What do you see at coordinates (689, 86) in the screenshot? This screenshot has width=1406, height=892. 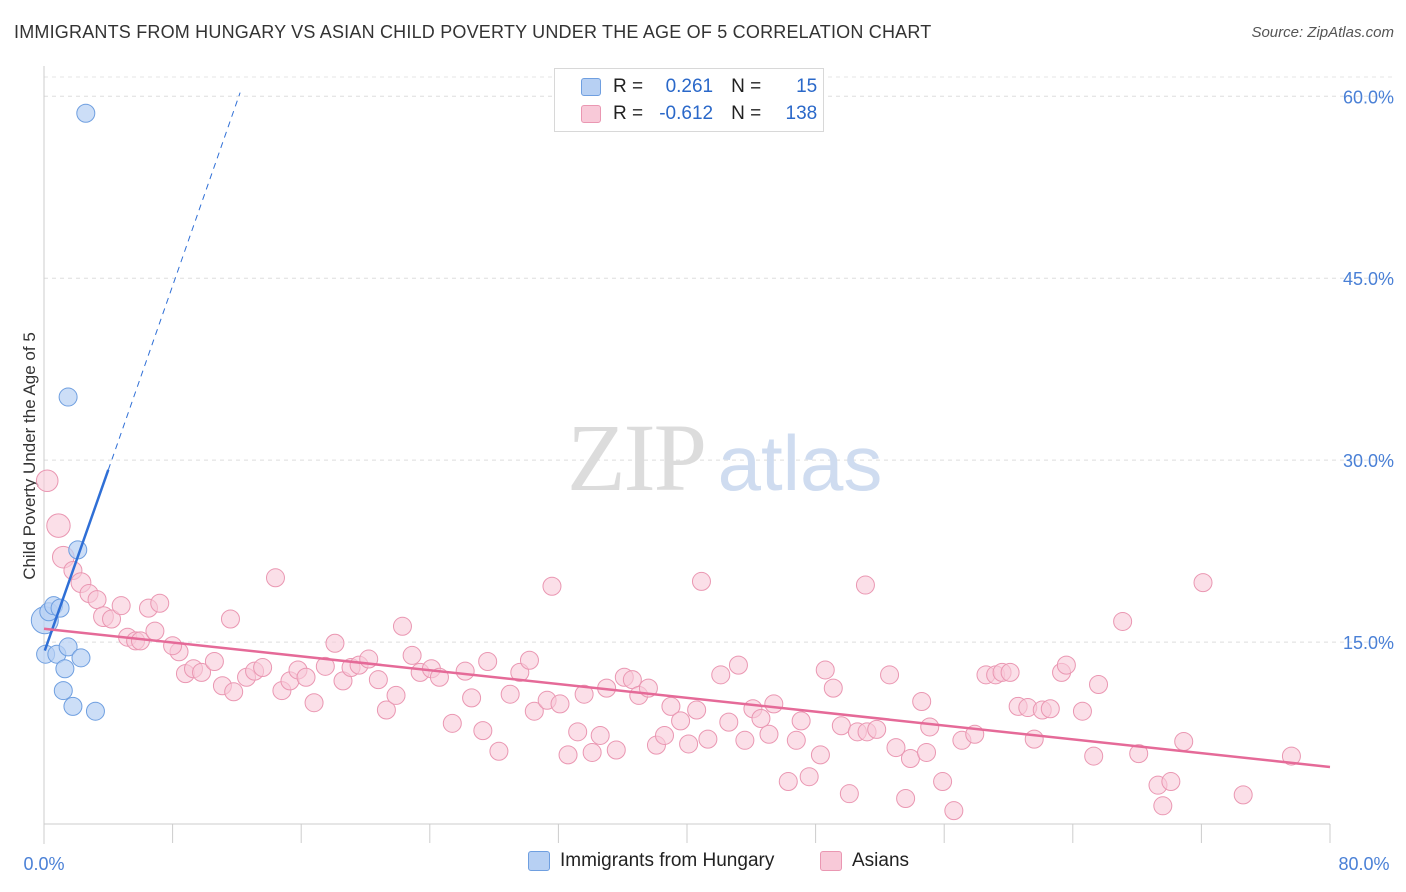 I see `legend-r-value: 0.261` at bounding box center [689, 86].